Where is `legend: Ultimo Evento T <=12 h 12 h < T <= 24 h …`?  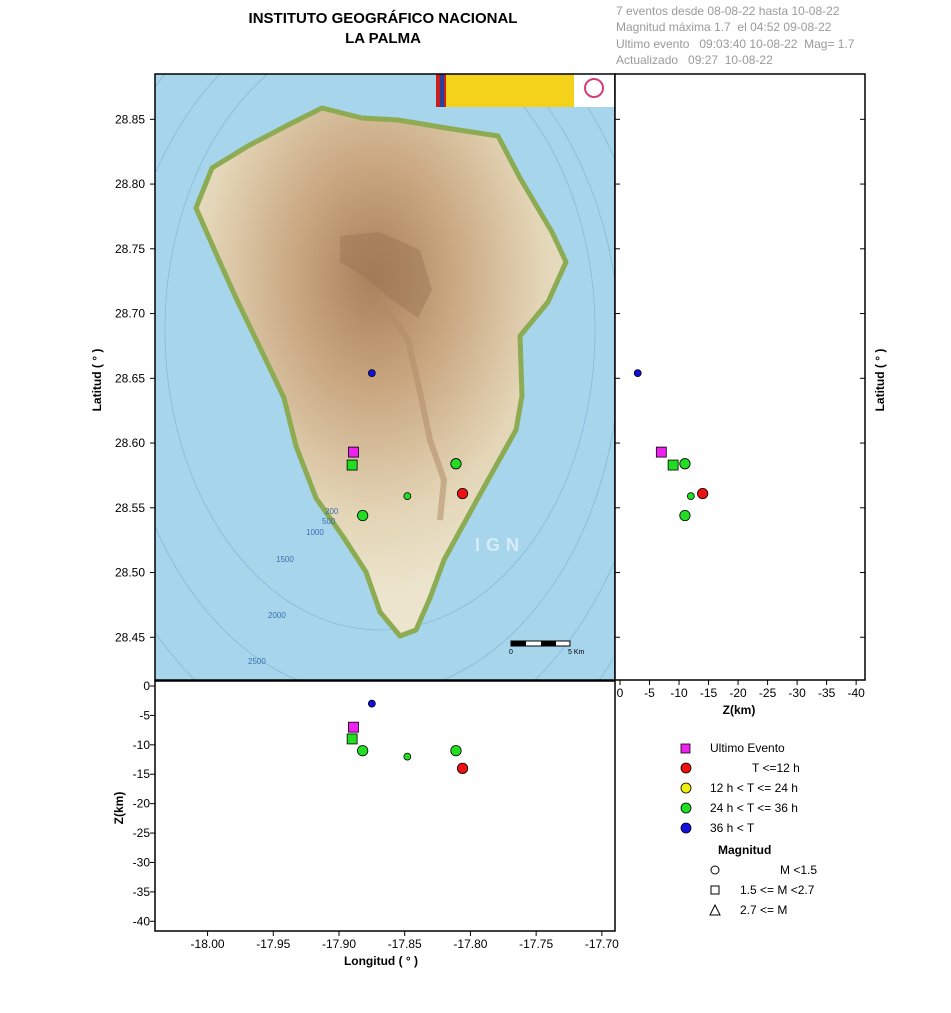
legend: Ultimo Evento T <=12 h 12 h < T <= 24 h … is located at coordinates (748, 829).